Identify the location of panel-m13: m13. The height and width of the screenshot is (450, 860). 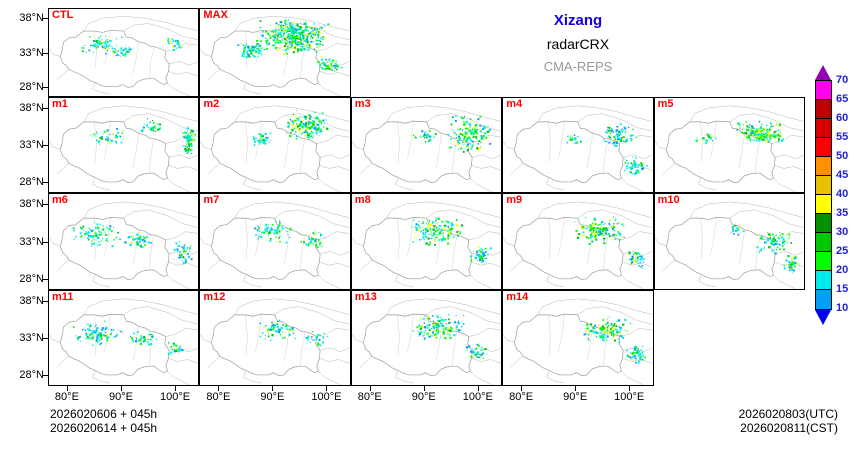
(426, 338).